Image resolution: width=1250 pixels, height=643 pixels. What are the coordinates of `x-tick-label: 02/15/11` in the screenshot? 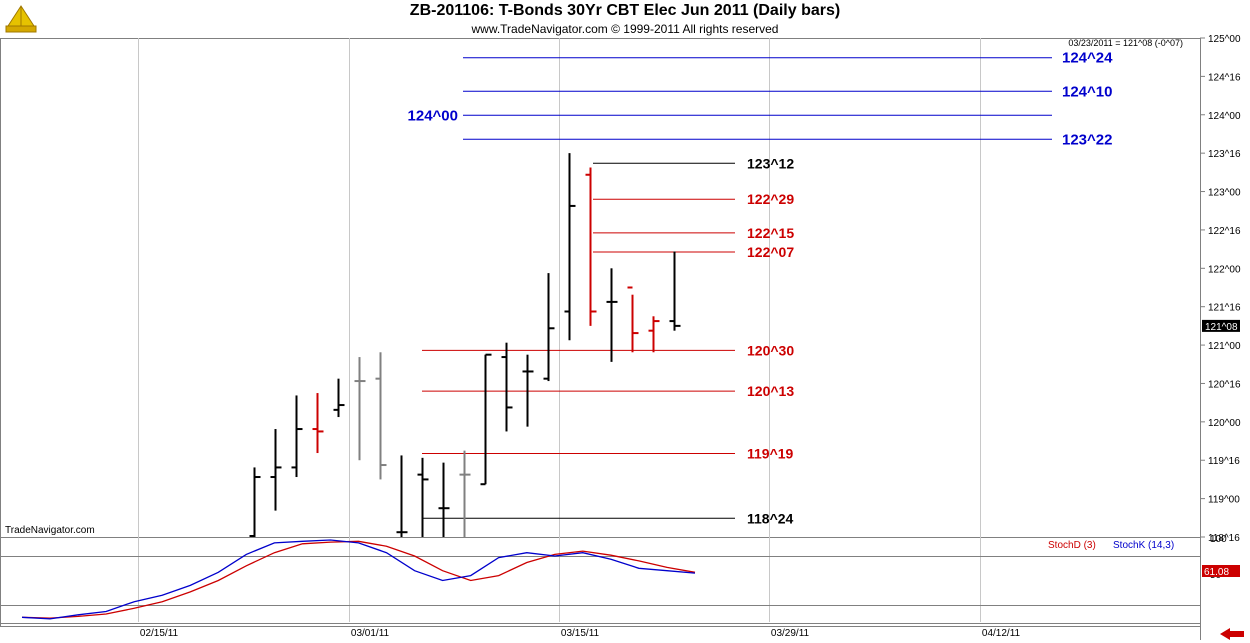 It's located at (159, 633).